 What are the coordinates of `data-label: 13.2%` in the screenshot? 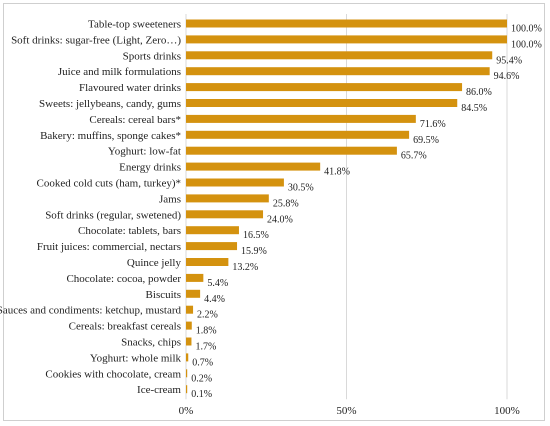 It's located at (245, 267).